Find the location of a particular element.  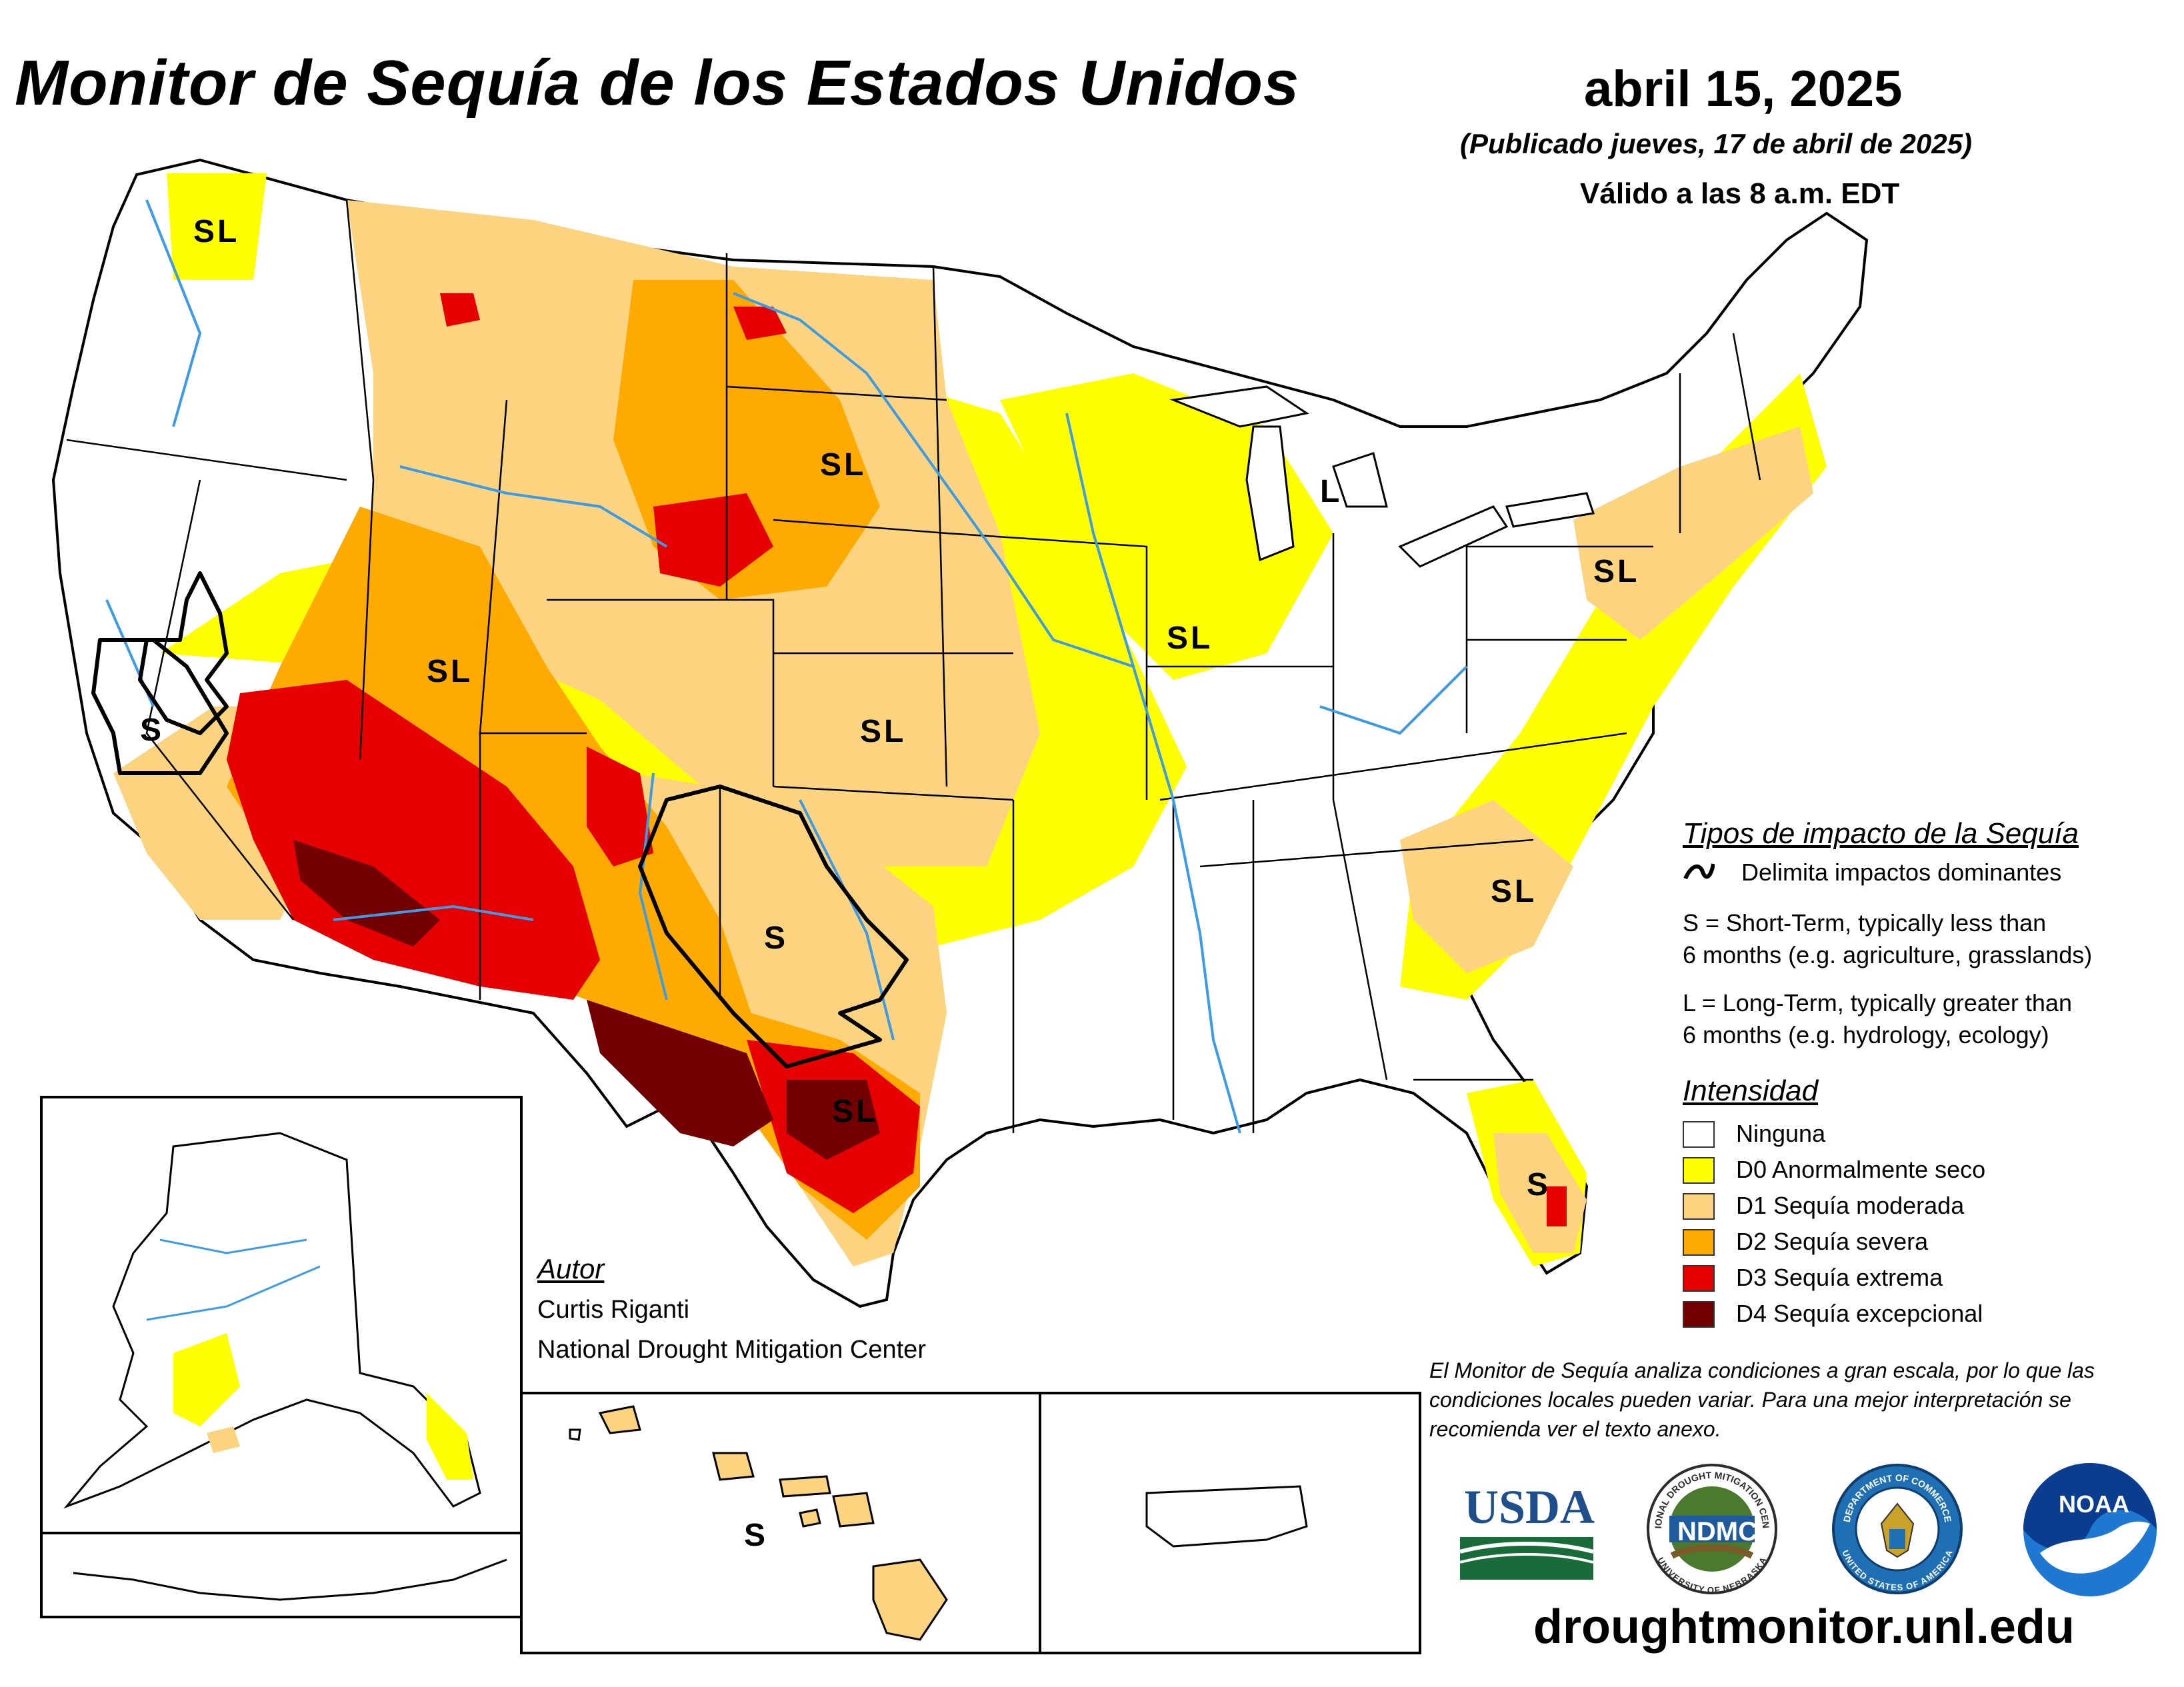

puerto-rico-outline is located at coordinates (1226, 1516).